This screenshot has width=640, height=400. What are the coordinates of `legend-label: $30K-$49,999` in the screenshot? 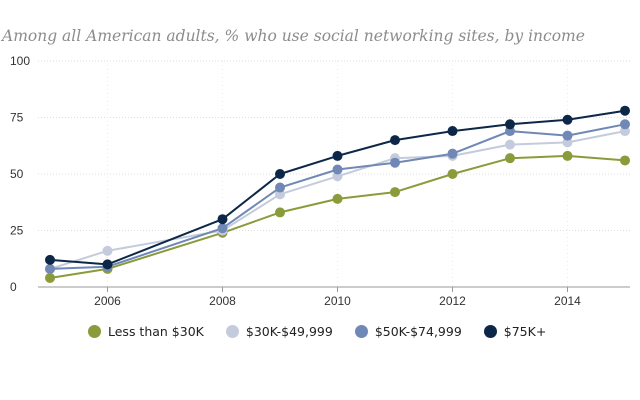 It's located at (289, 331).